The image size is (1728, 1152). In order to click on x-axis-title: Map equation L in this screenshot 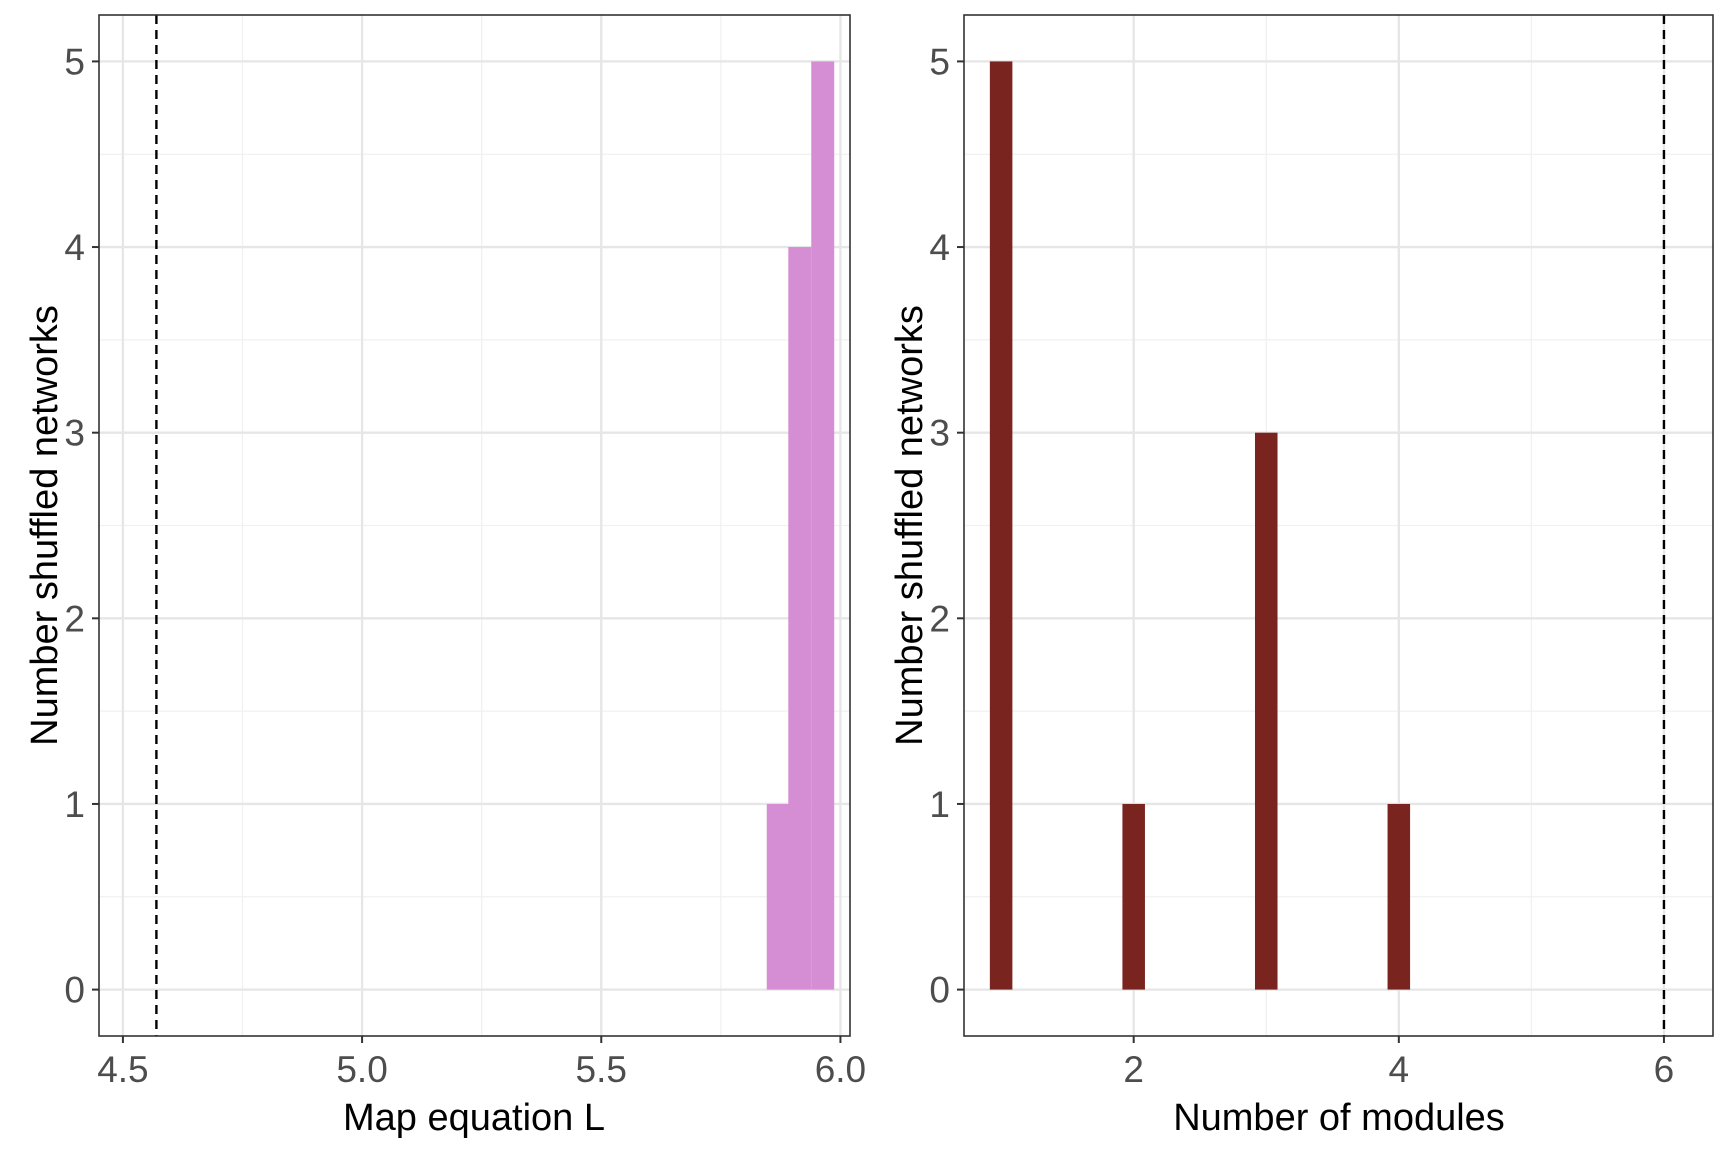, I will do `click(474, 1118)`.